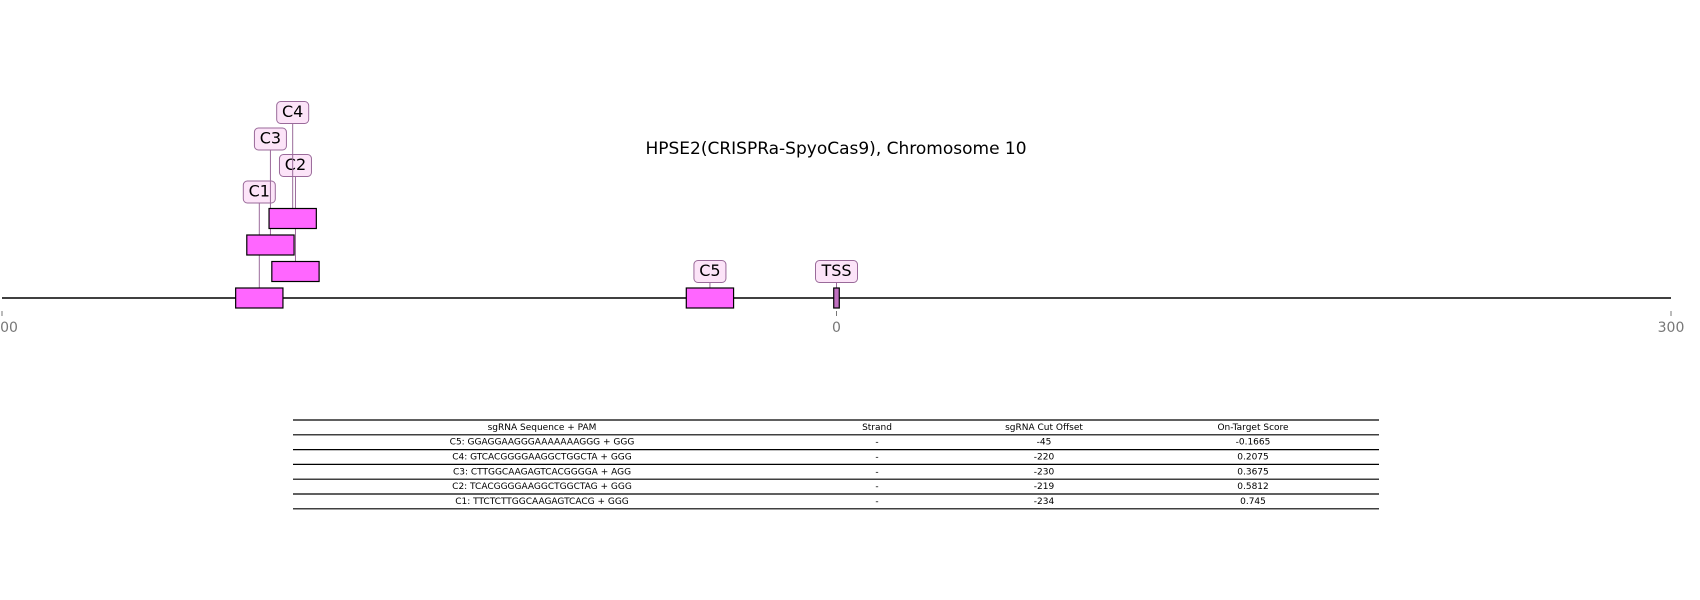  I want to click on x-tick-label: 0, so click(836, 328).